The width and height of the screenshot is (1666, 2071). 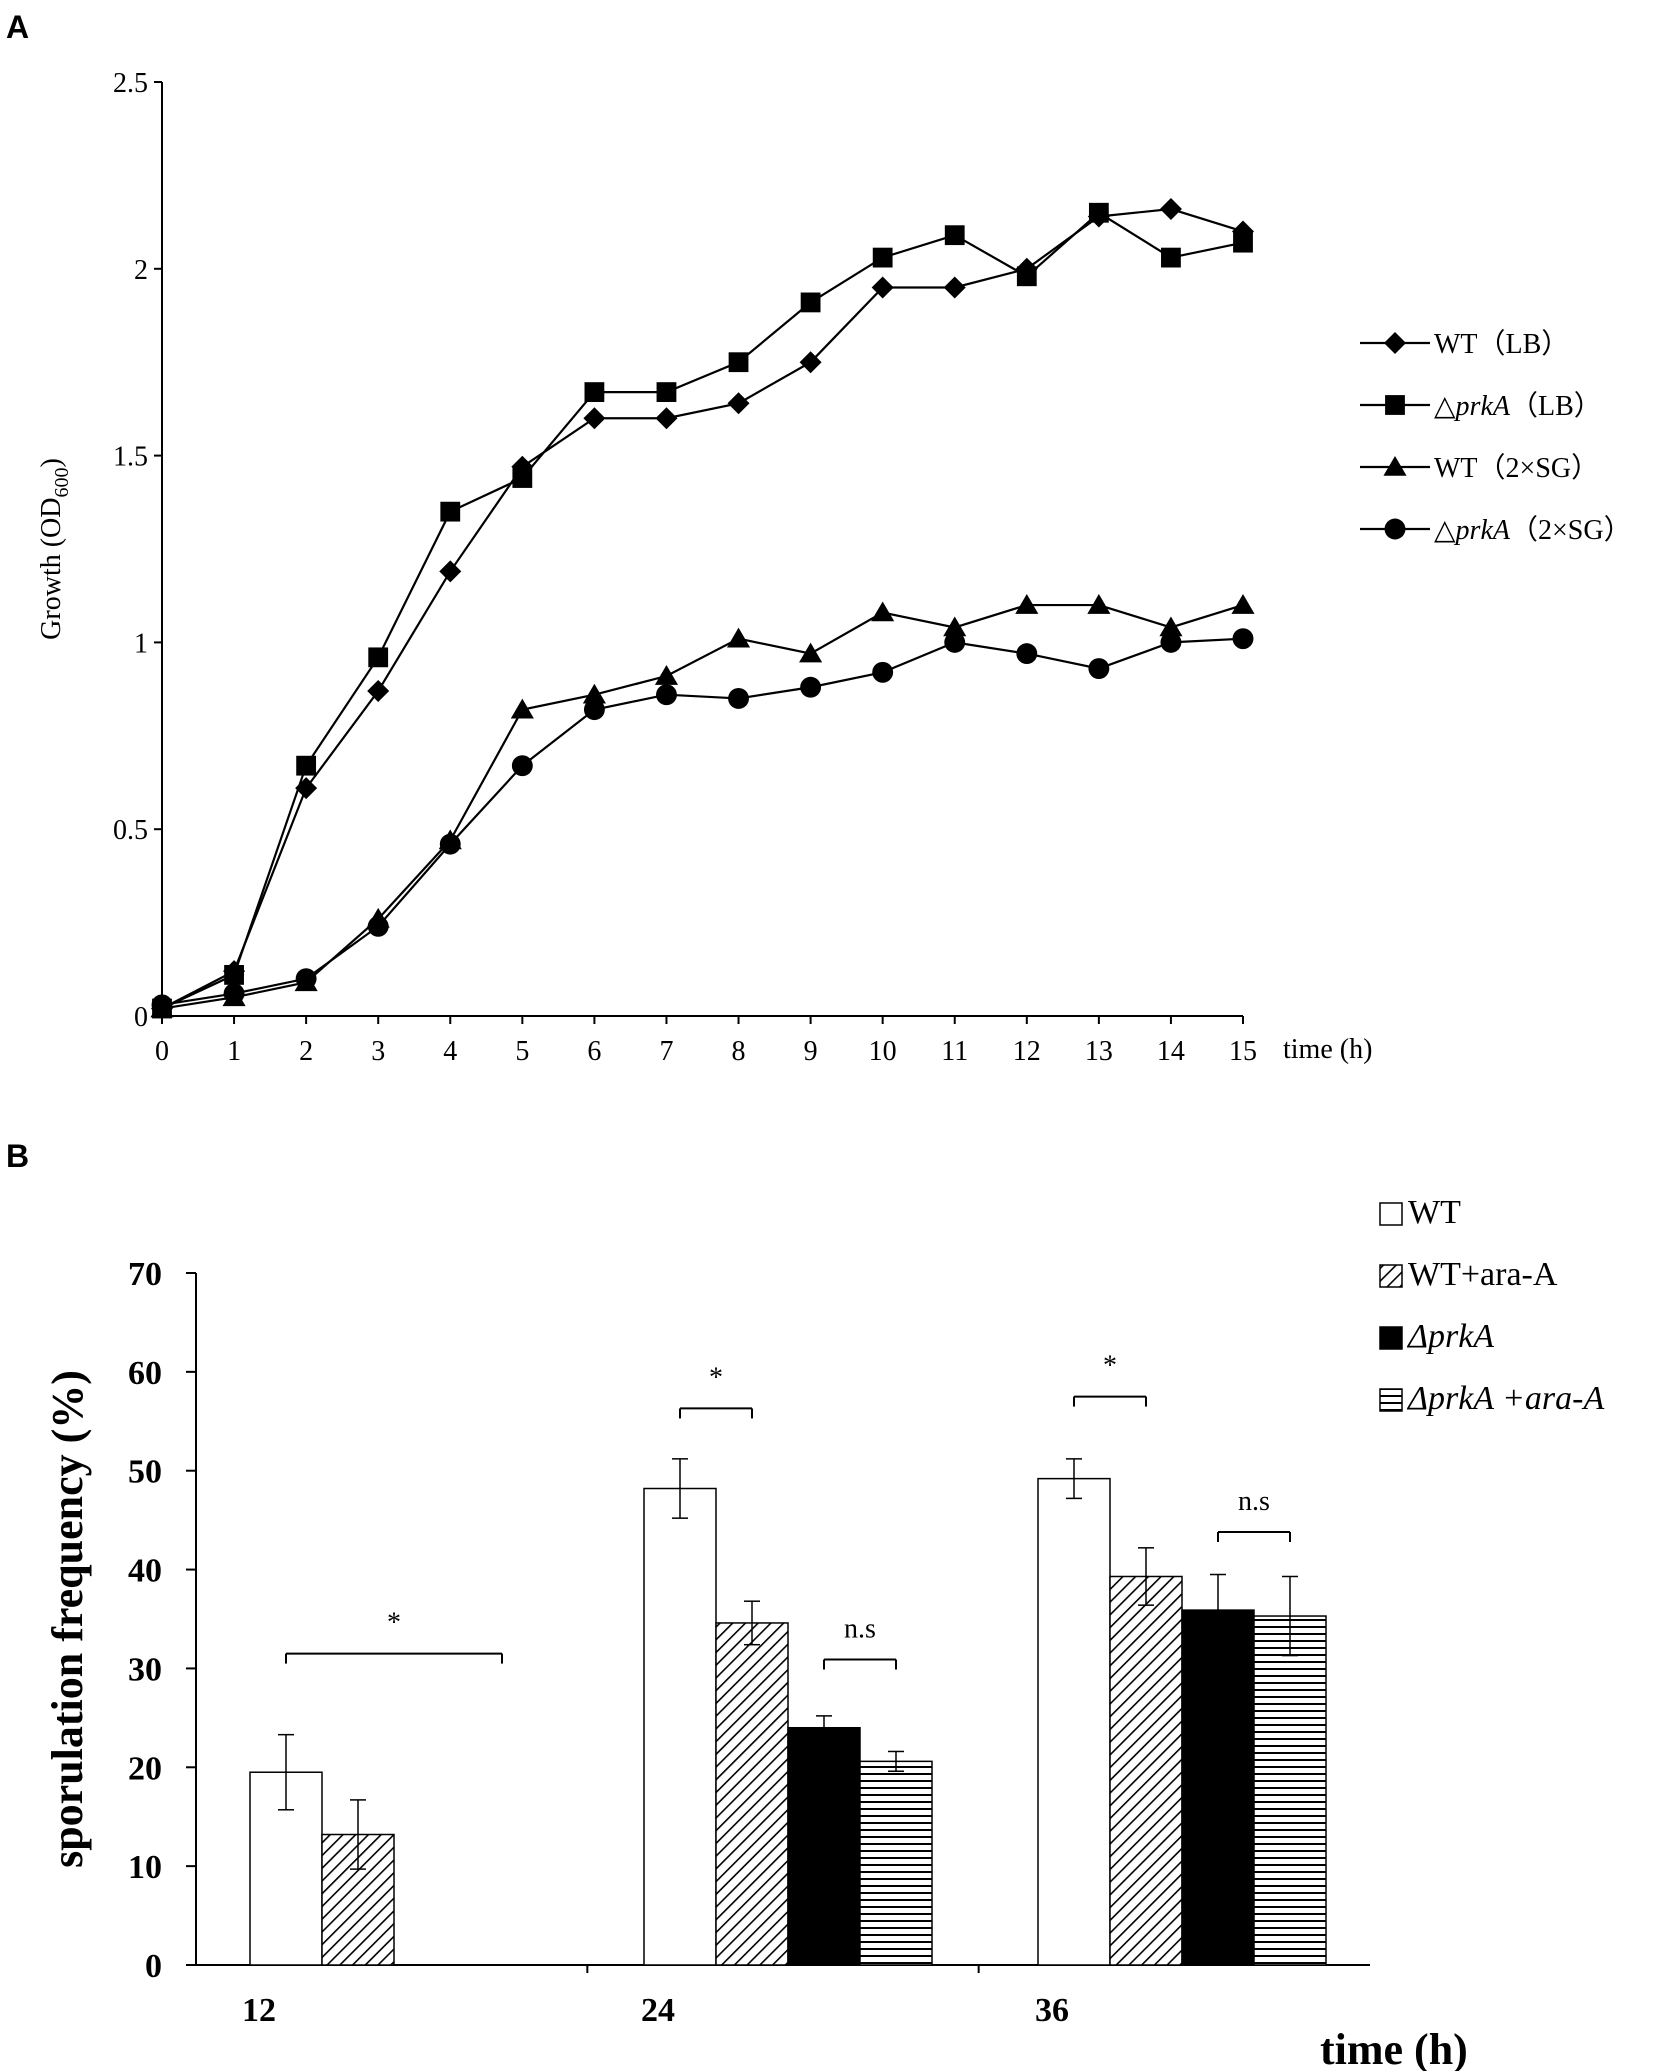 I want to click on series-line-triangle, so click(x=702, y=806).